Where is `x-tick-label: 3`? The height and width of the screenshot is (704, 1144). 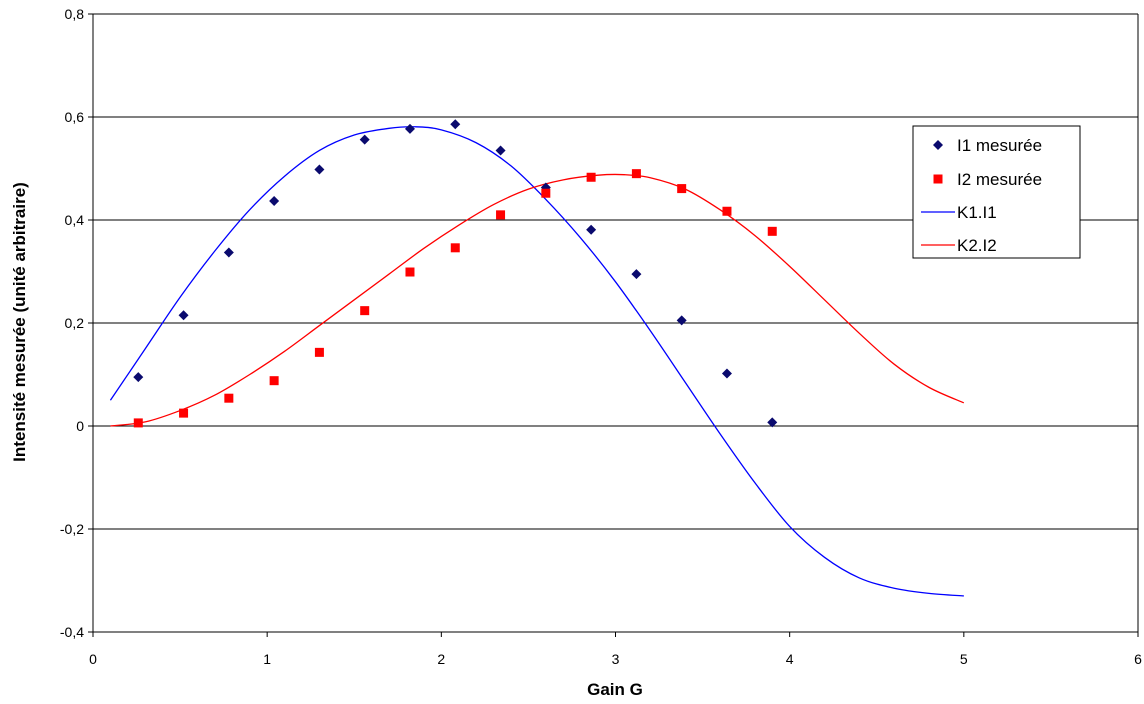 x-tick-label: 3 is located at coordinates (616, 659).